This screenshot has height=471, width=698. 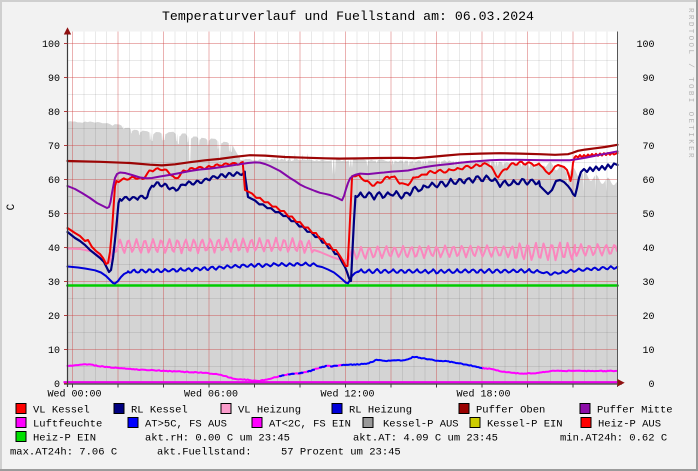 What do you see at coordinates (74, 395) in the screenshot?
I see `svg-text: Wed 00:00` at bounding box center [74, 395].